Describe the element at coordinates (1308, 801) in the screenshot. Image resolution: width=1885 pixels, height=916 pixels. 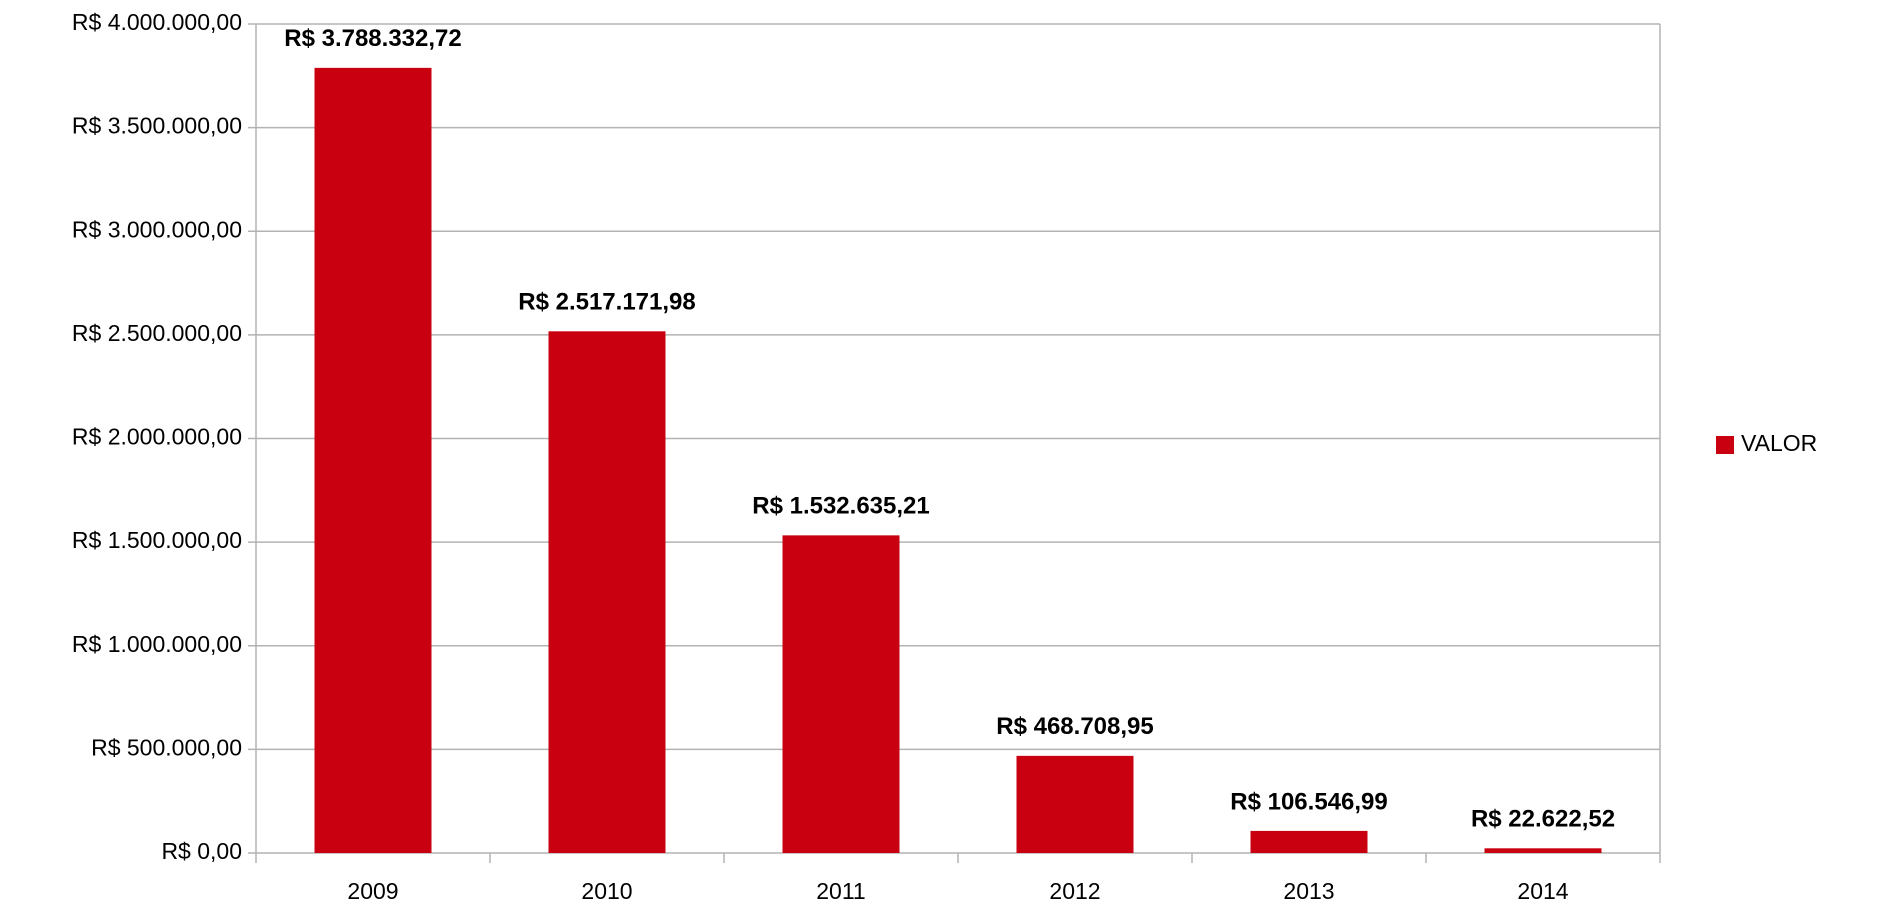
I see `data-label: R$ 106.546,99` at that location.